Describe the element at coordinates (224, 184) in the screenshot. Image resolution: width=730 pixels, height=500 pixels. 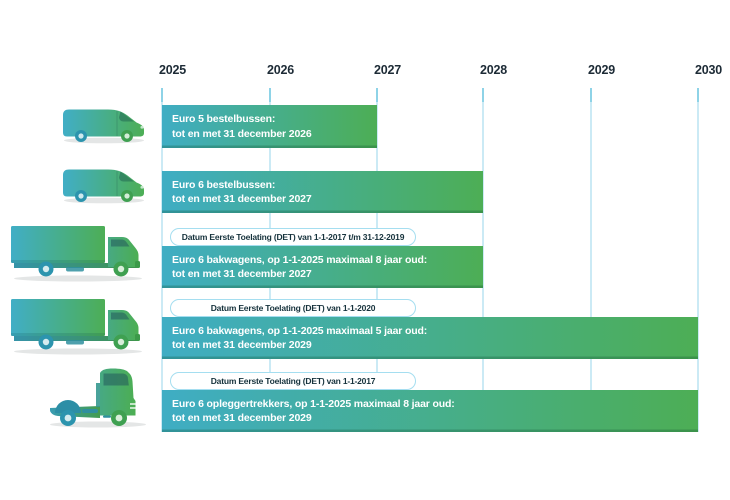
I see `bar-label-line1: Euro 6 bestelbussen:` at that location.